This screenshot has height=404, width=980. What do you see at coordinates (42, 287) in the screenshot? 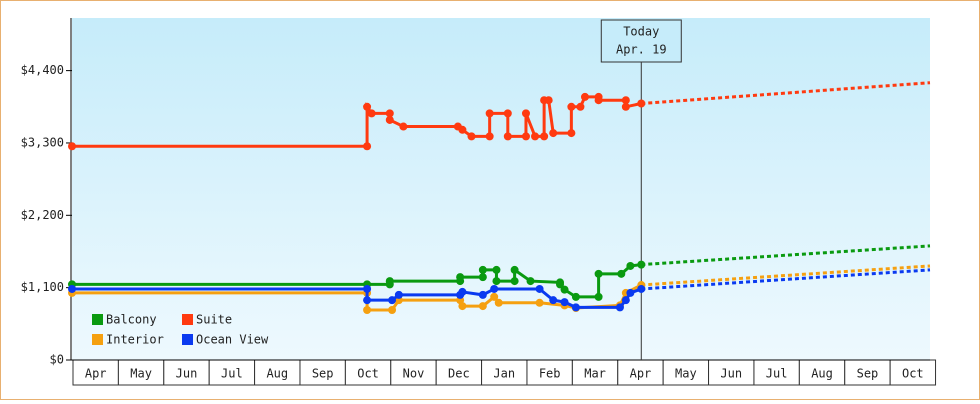
I see `y-tick-label: $1,100` at bounding box center [42, 287].